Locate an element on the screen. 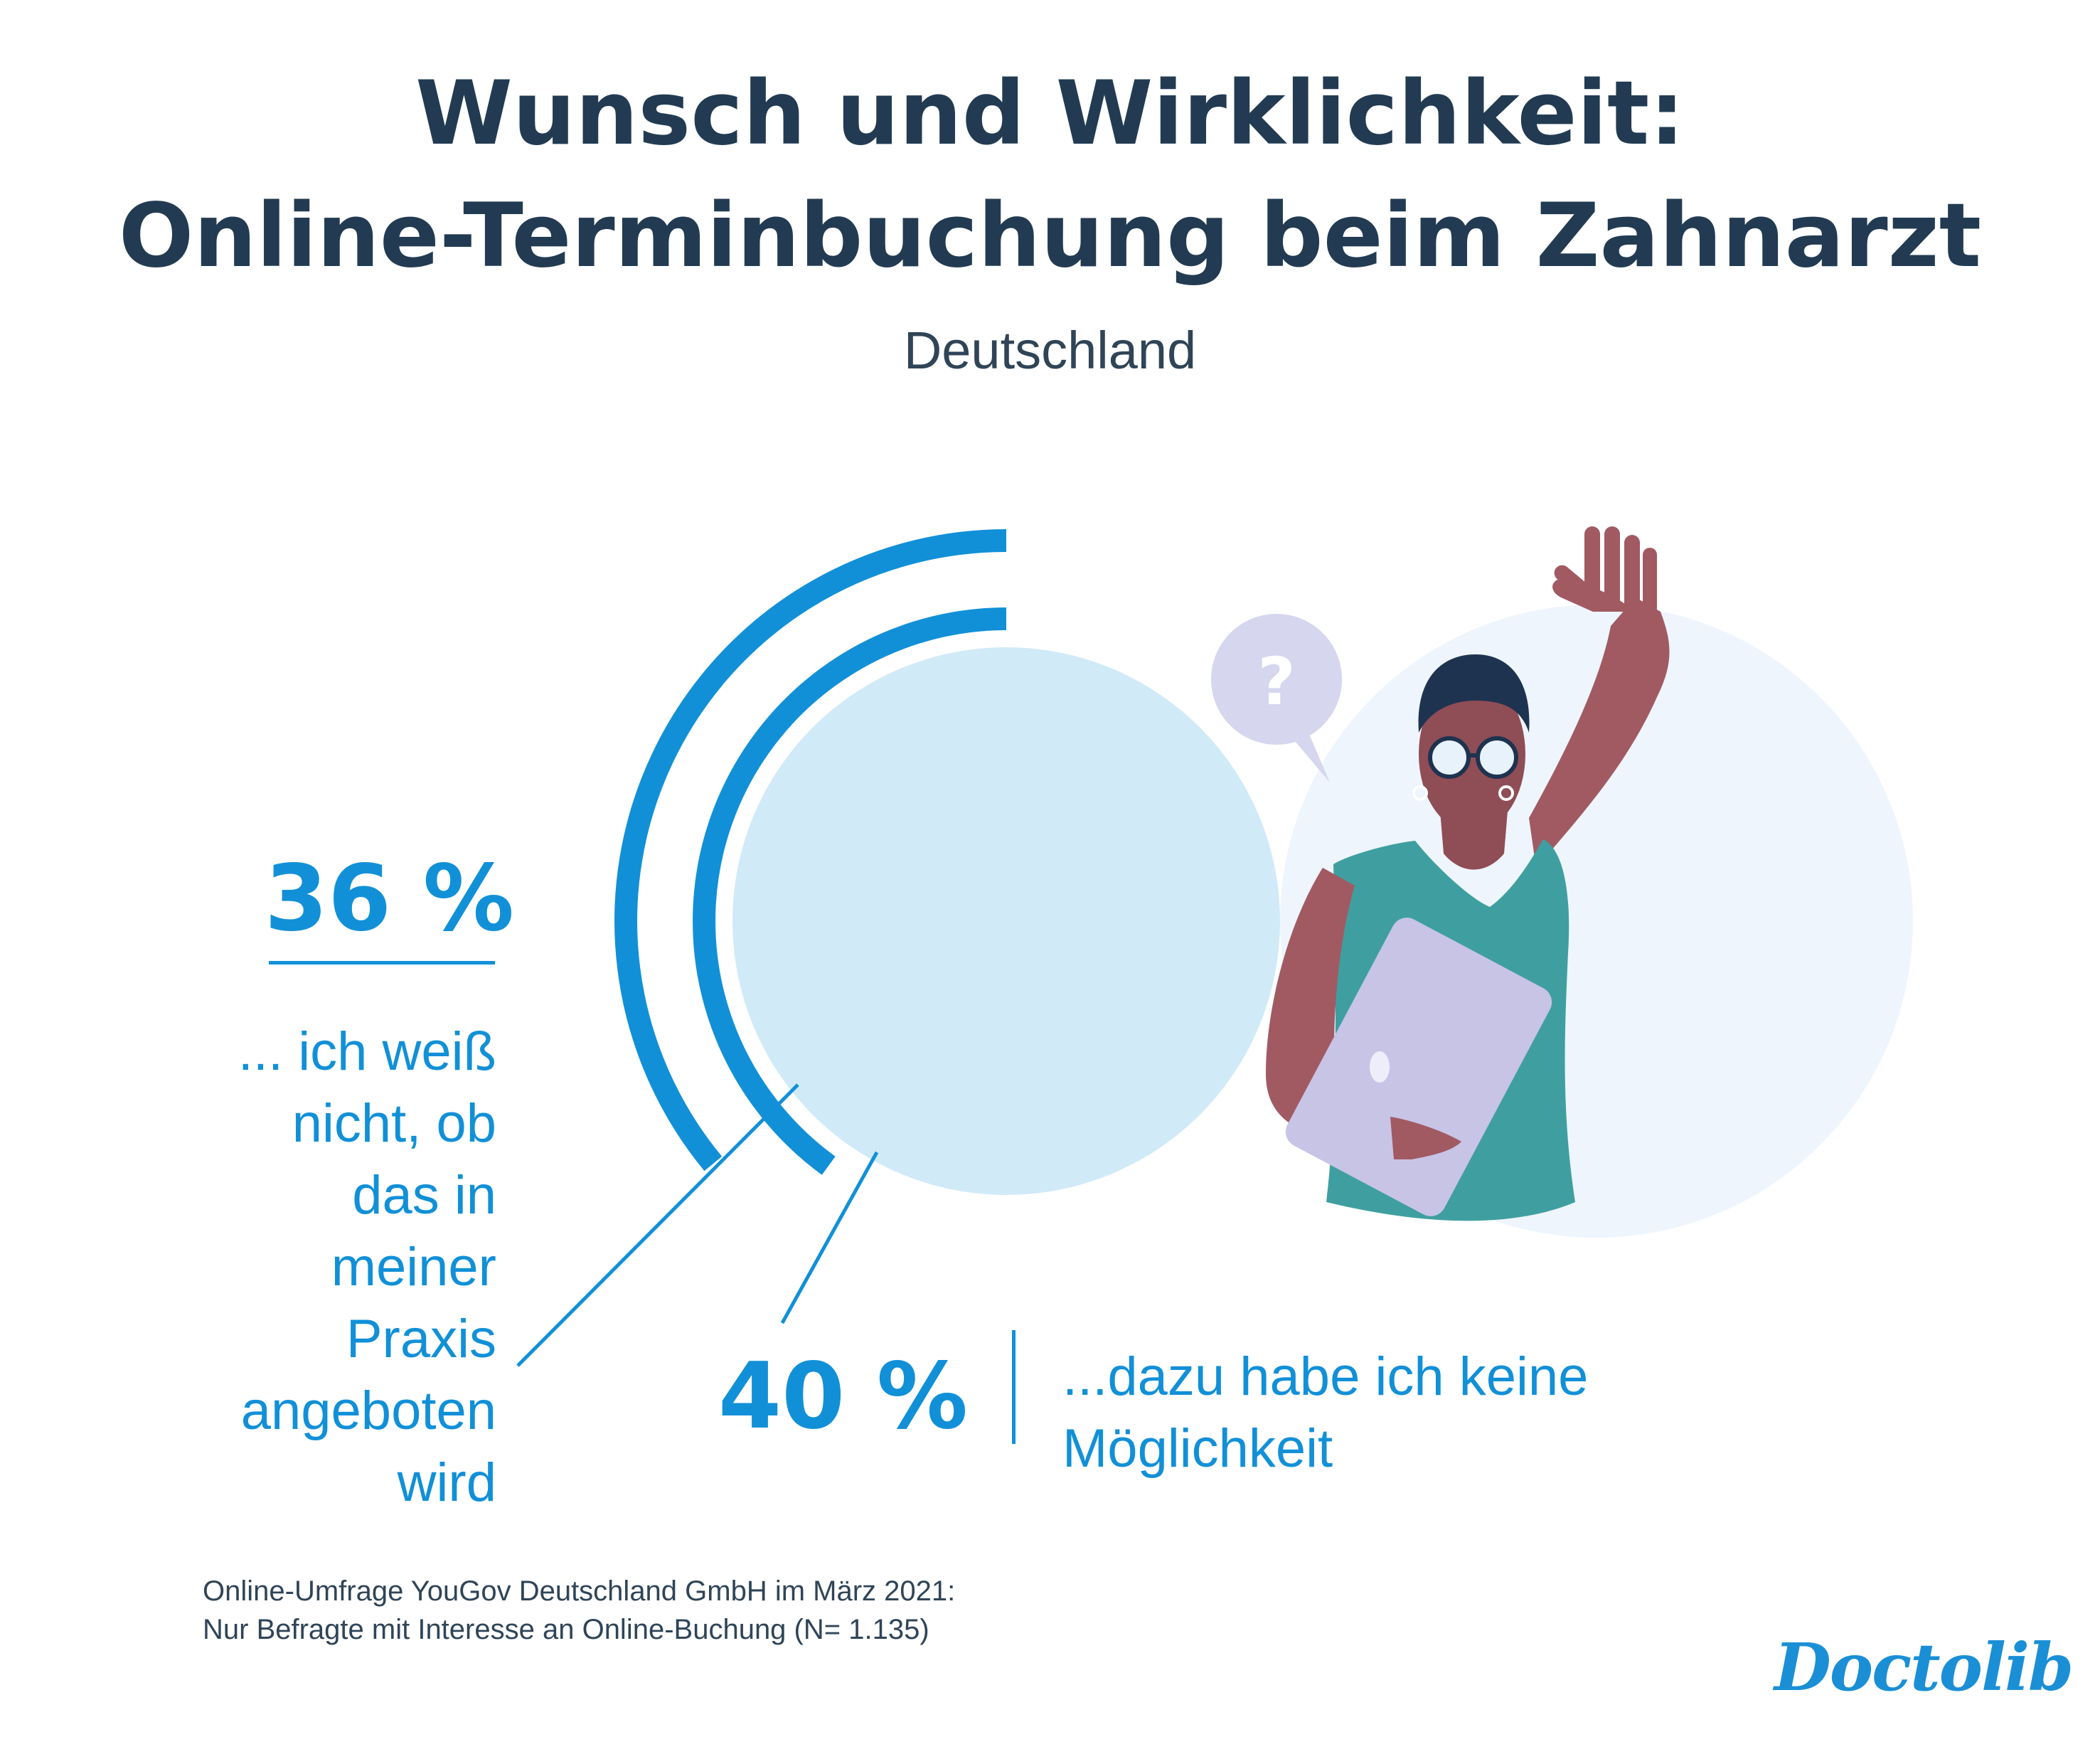  description-36-line: das in is located at coordinates (424, 1195).